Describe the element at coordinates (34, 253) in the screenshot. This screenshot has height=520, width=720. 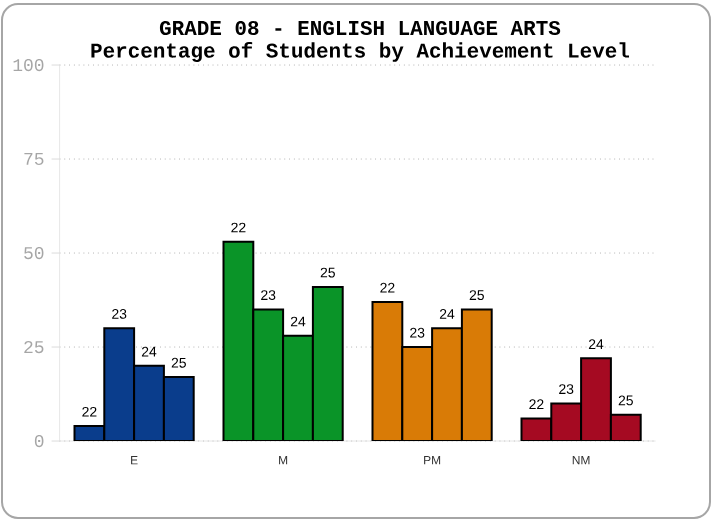
I see `y-tick-label: 50` at that location.